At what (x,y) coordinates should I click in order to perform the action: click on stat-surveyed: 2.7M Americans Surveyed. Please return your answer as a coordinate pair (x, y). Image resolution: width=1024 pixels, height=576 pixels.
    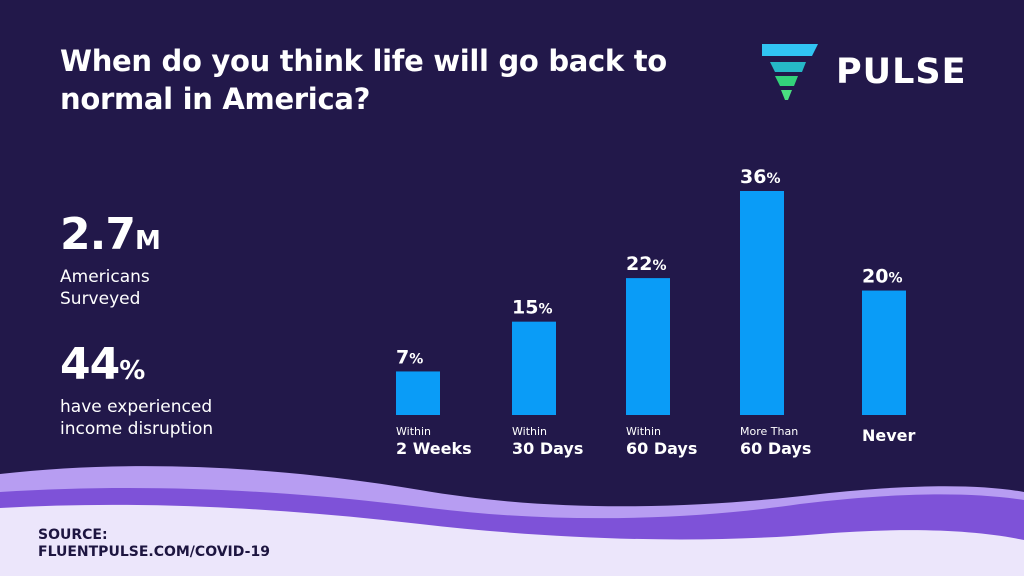
    Looking at the image, I should click on (110, 259).